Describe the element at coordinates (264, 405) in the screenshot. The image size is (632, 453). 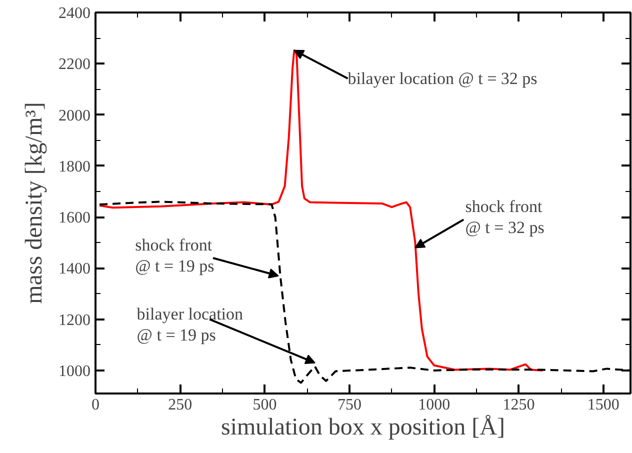
I see `x-tick-label: 500` at that location.